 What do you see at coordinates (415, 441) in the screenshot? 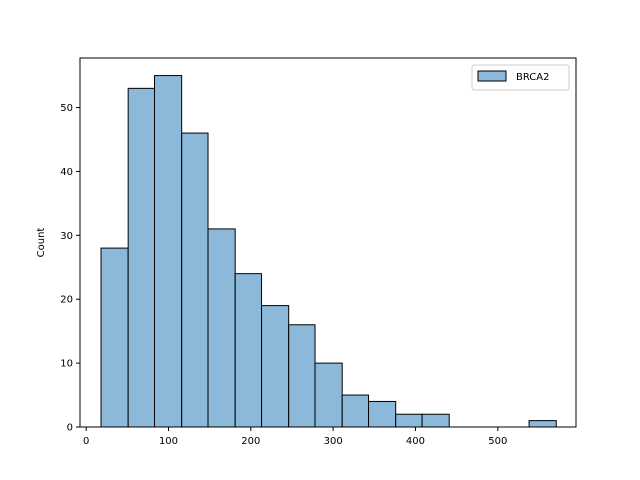
I see `x-tick-label: 400` at bounding box center [415, 441].